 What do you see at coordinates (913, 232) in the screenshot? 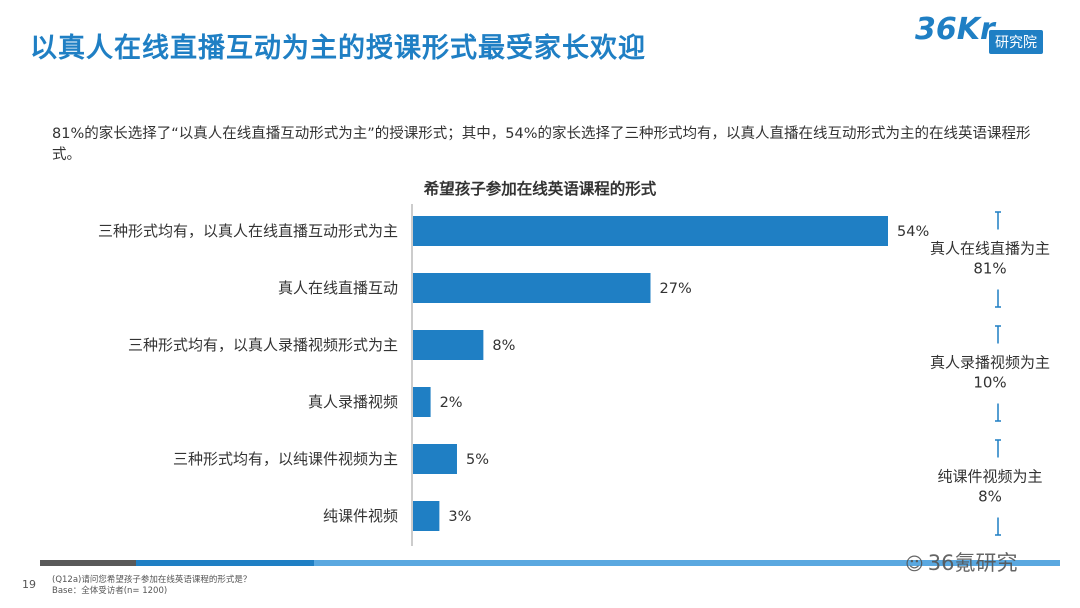
I see `value-label: 54%` at bounding box center [913, 232].